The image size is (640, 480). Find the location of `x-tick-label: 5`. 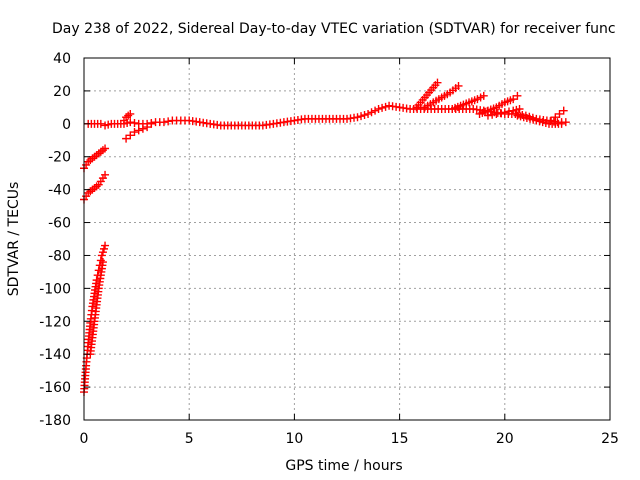

x-tick-label: 5 is located at coordinates (189, 439).